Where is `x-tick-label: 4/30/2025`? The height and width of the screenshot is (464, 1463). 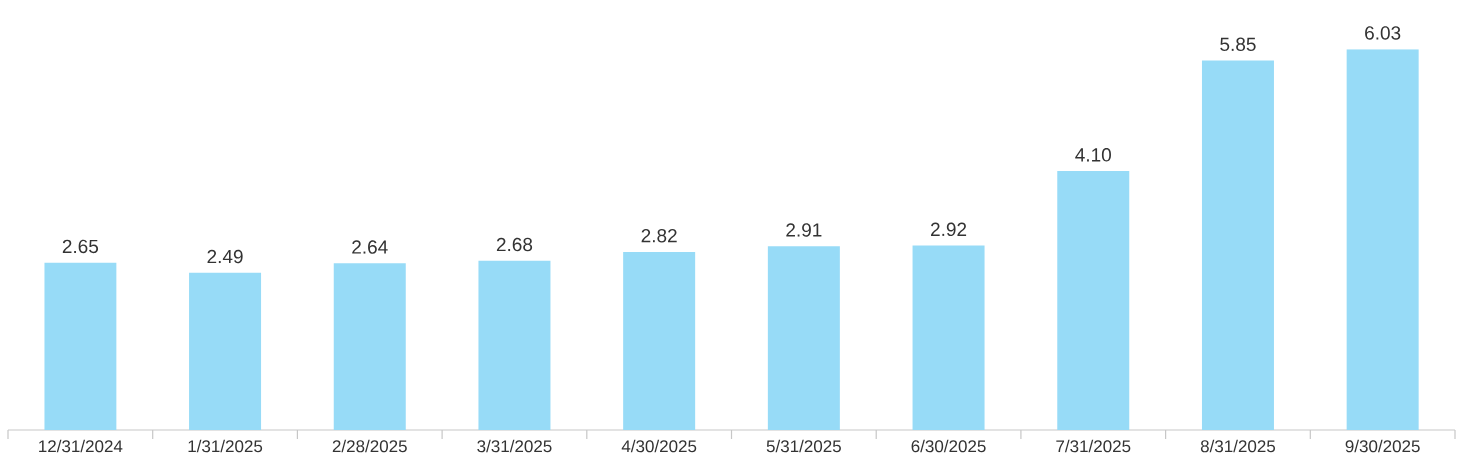
x-tick-label: 4/30/2025 is located at coordinates (659, 446).